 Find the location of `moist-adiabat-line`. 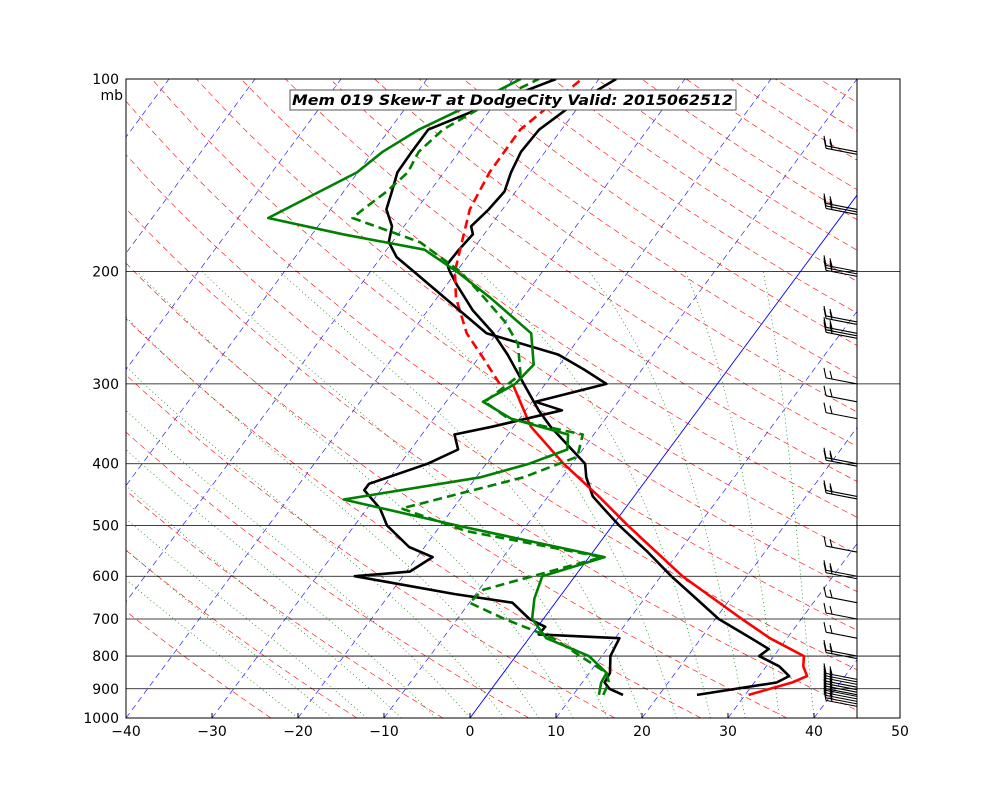

moist-adiabat-line is located at coordinates (788, 494).